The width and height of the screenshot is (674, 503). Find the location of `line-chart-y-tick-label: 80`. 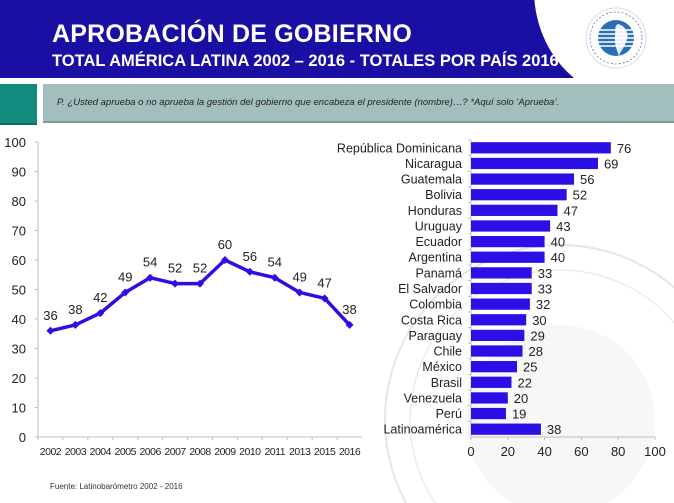

line-chart-y-tick-label: 80 is located at coordinates (19, 201).